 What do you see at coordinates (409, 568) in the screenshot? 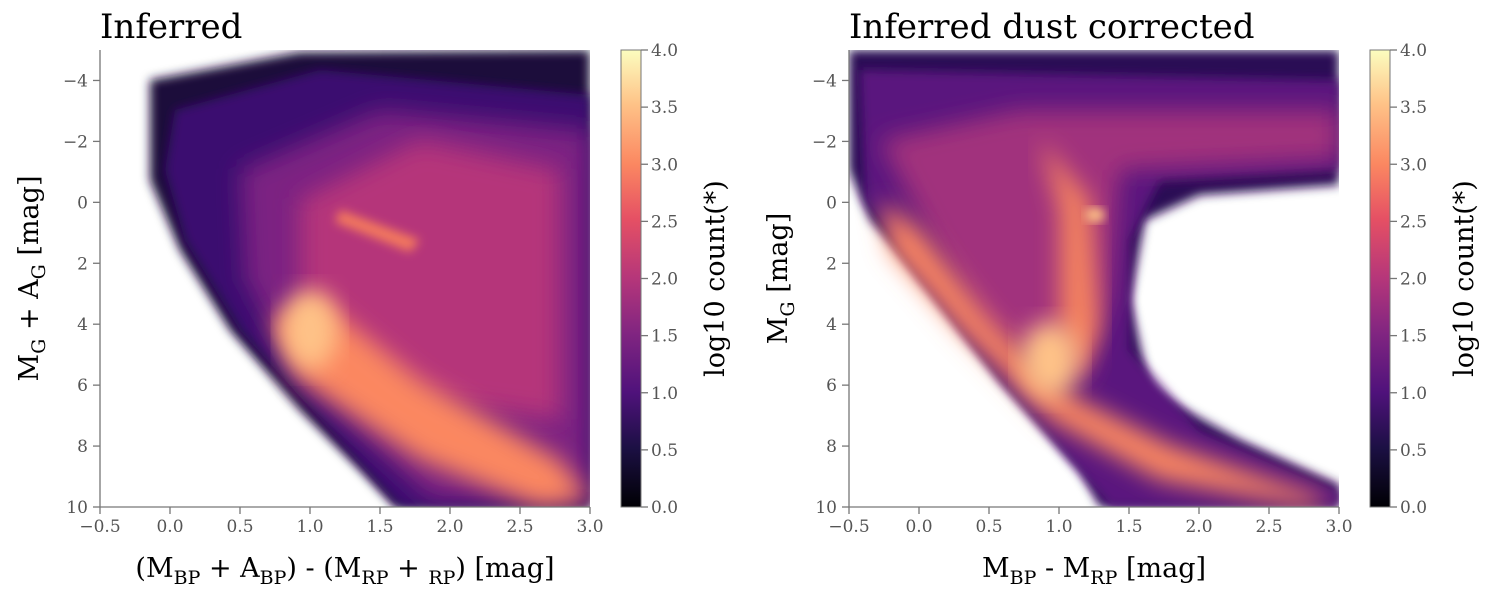
I see `x-axis-label-part: +` at bounding box center [409, 568].